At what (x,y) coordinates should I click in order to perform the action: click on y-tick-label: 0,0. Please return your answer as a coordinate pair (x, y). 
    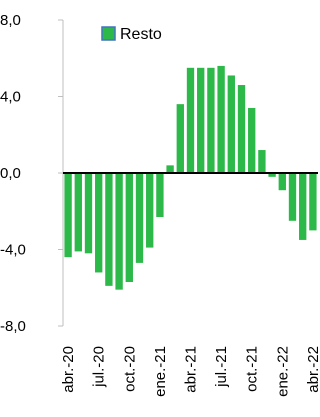
    Looking at the image, I should click on (10, 173).